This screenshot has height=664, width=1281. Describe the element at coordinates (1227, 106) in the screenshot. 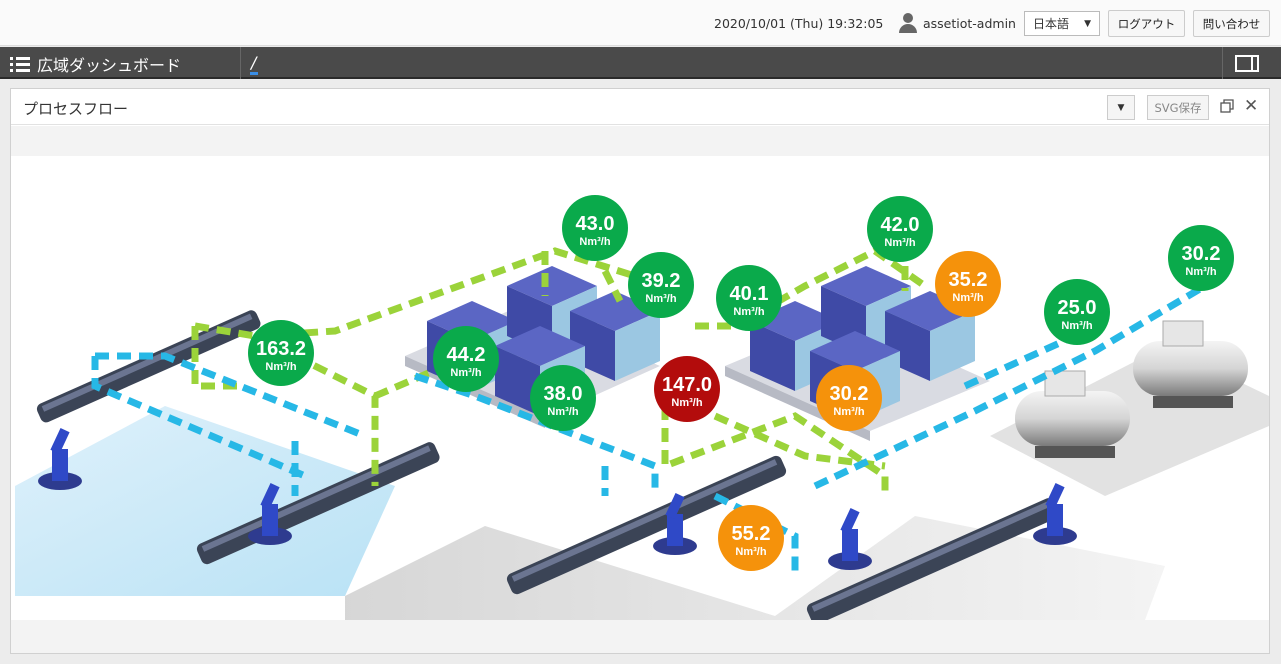

I see `restore-window-icon` at that location.